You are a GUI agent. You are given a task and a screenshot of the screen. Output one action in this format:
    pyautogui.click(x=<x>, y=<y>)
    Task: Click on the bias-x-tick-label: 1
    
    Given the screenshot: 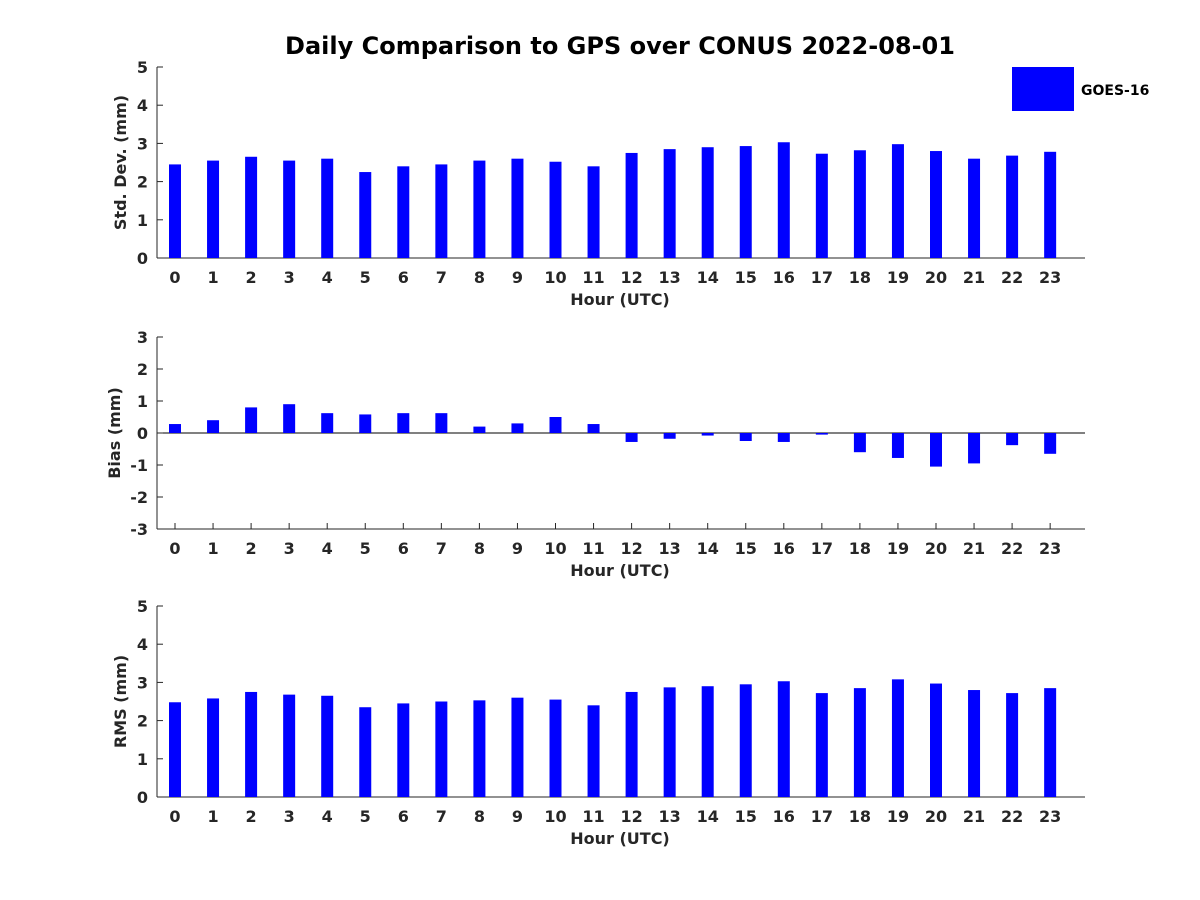 What is the action you would take?
    pyautogui.click(x=212, y=548)
    